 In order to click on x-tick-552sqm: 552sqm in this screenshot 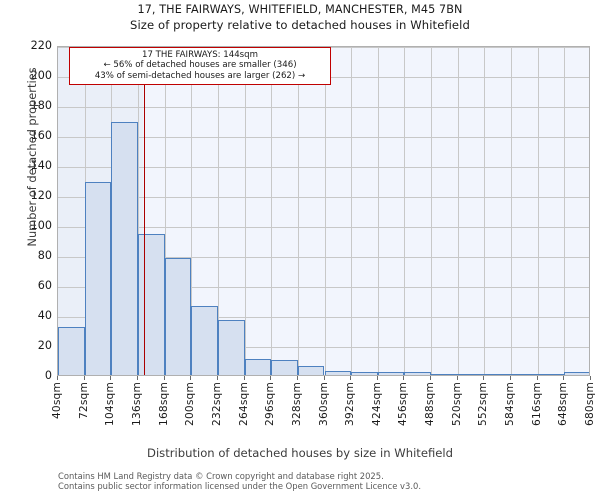, I will do `click(483, 404)`.